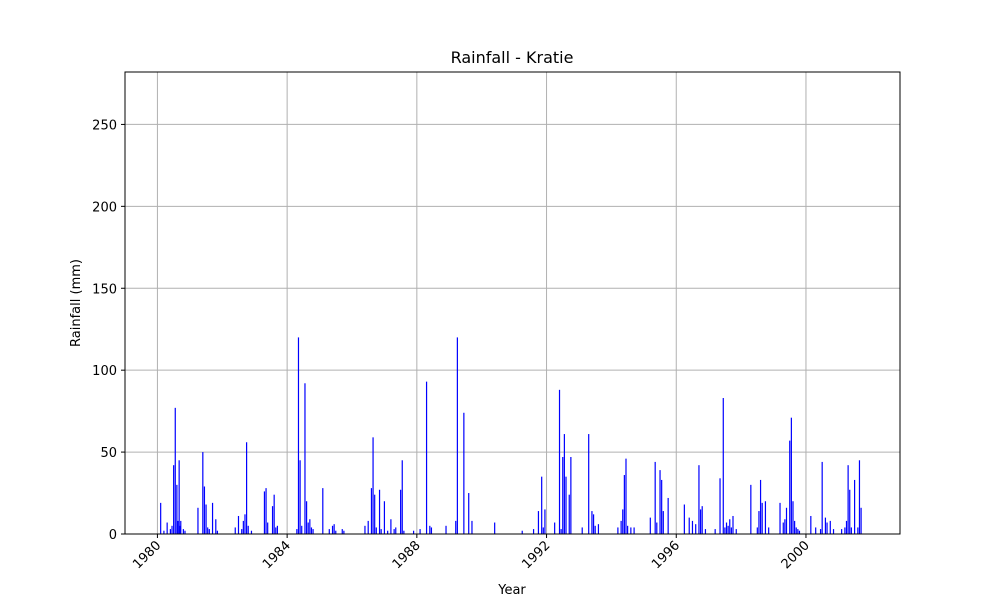 This screenshot has width=1000, height=600. What do you see at coordinates (512, 57) in the screenshot?
I see `chart-title: Rainfall - Kratie` at bounding box center [512, 57].